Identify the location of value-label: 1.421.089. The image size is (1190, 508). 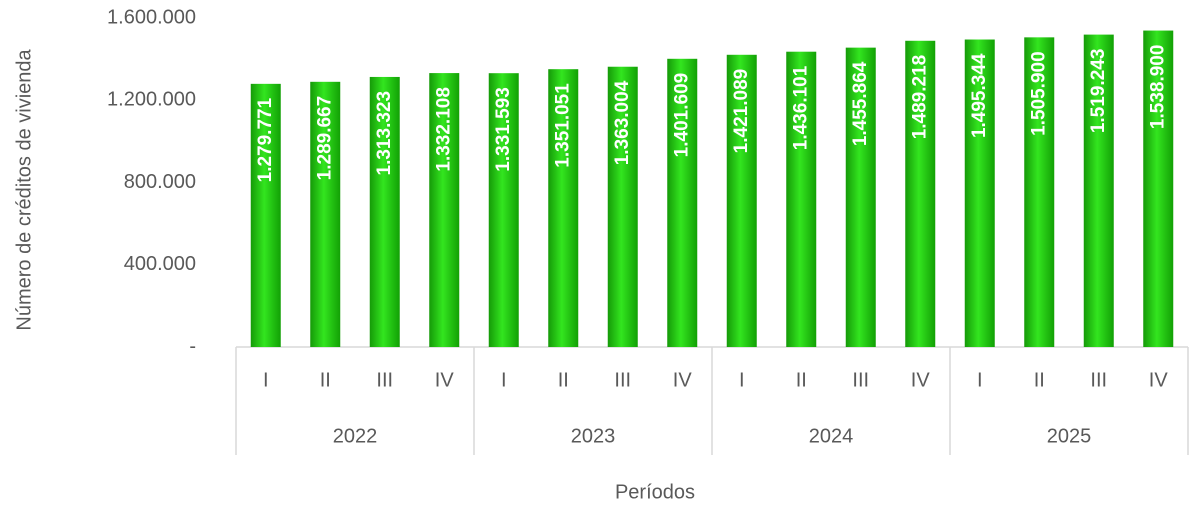
(741, 111).